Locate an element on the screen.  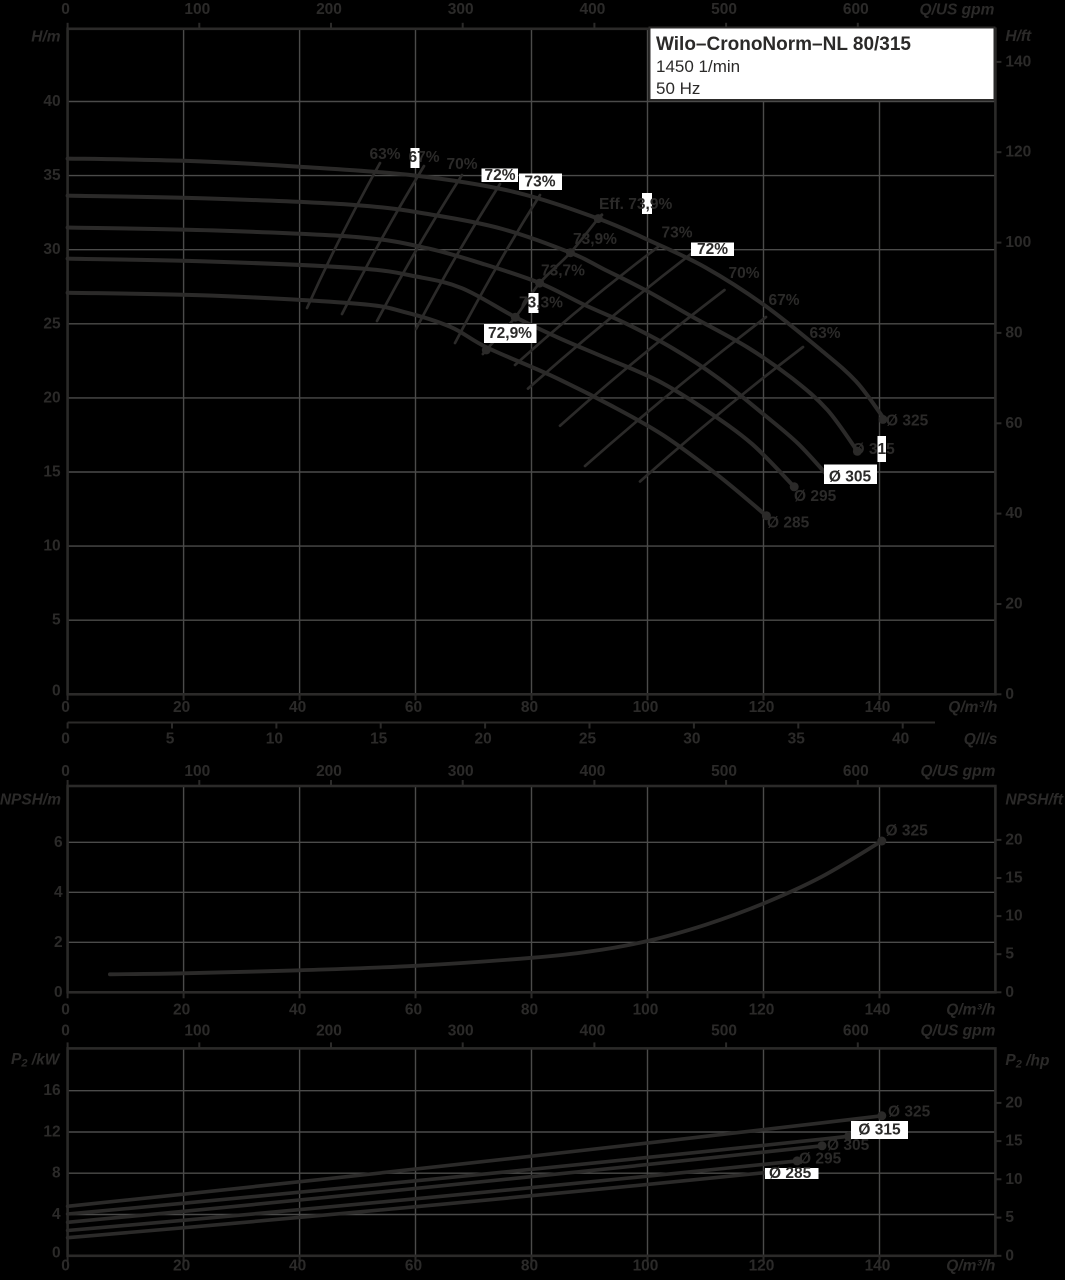
svg-text: 72,9% is located at coordinates (510, 333).